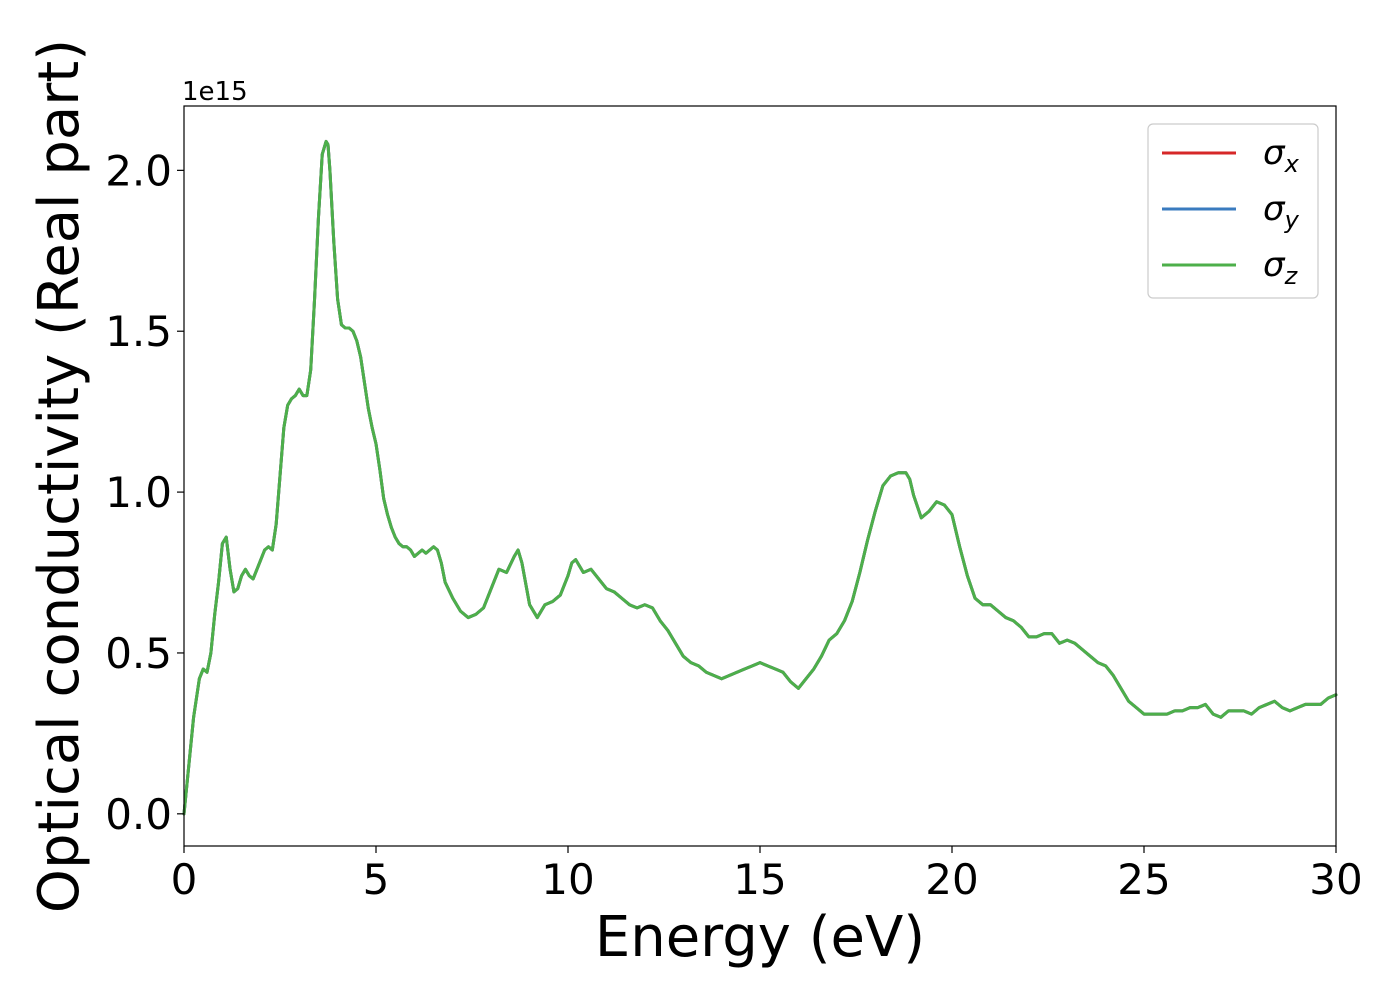  What do you see at coordinates (1281, 211) in the screenshot?
I see `legend-label-2: σy` at bounding box center [1281, 211].